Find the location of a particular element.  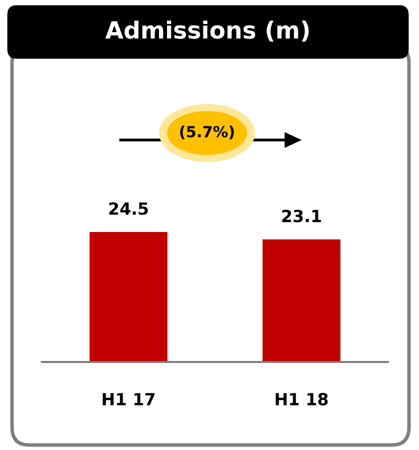

data-label: 24.5 is located at coordinates (128, 208).